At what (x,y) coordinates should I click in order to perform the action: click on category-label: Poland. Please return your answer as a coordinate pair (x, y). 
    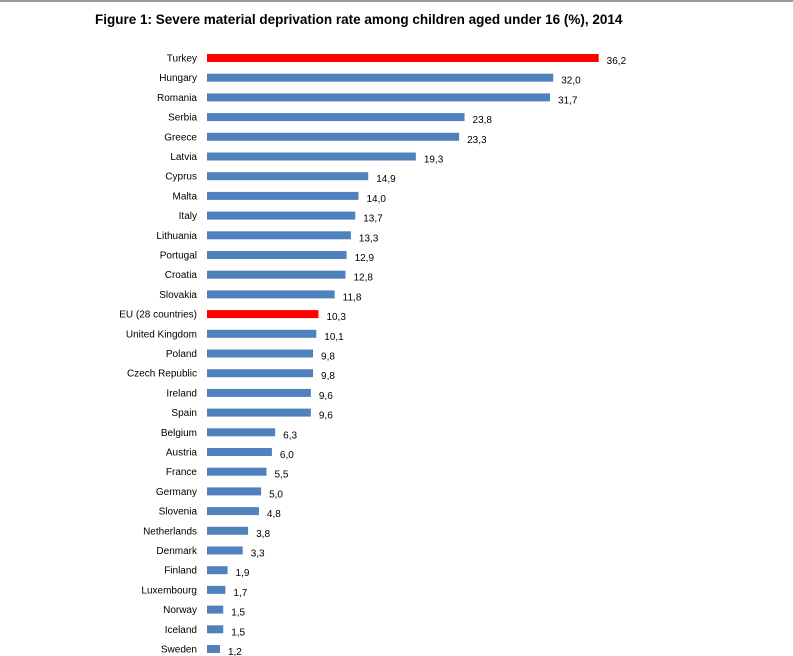
    Looking at the image, I should click on (181, 354).